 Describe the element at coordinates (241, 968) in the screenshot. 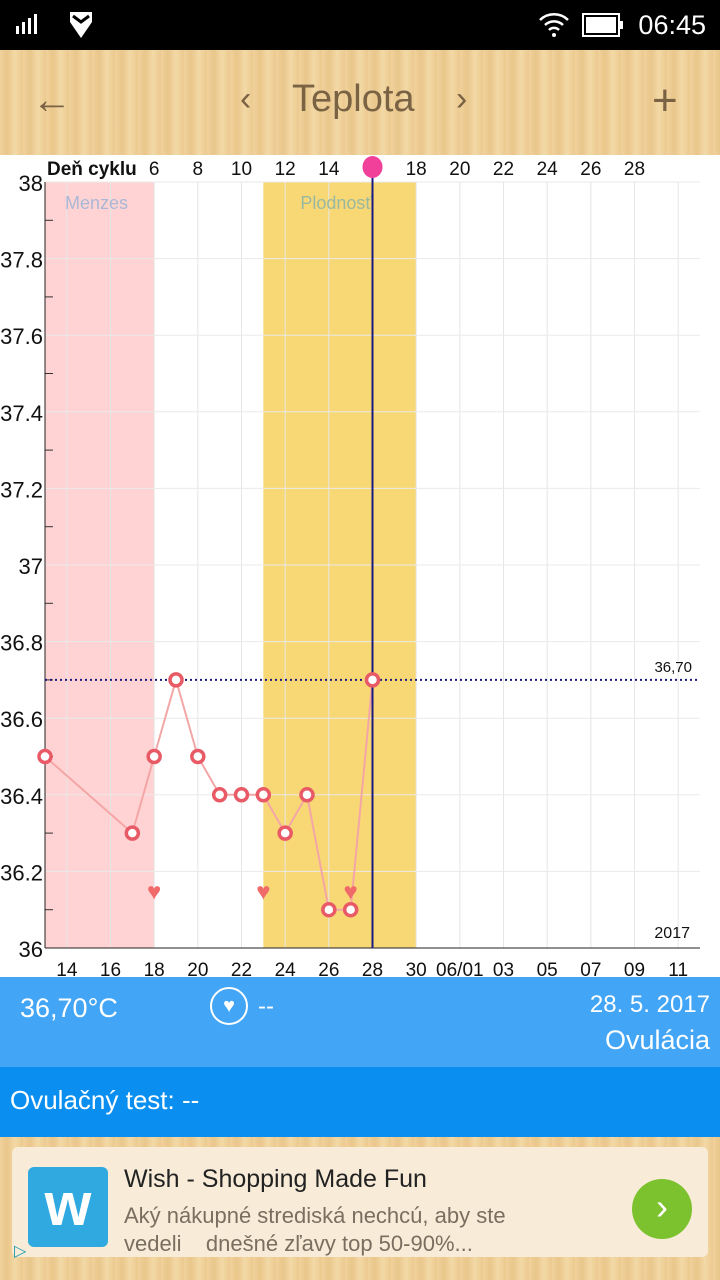

I see `x-tick-label: 22` at that location.